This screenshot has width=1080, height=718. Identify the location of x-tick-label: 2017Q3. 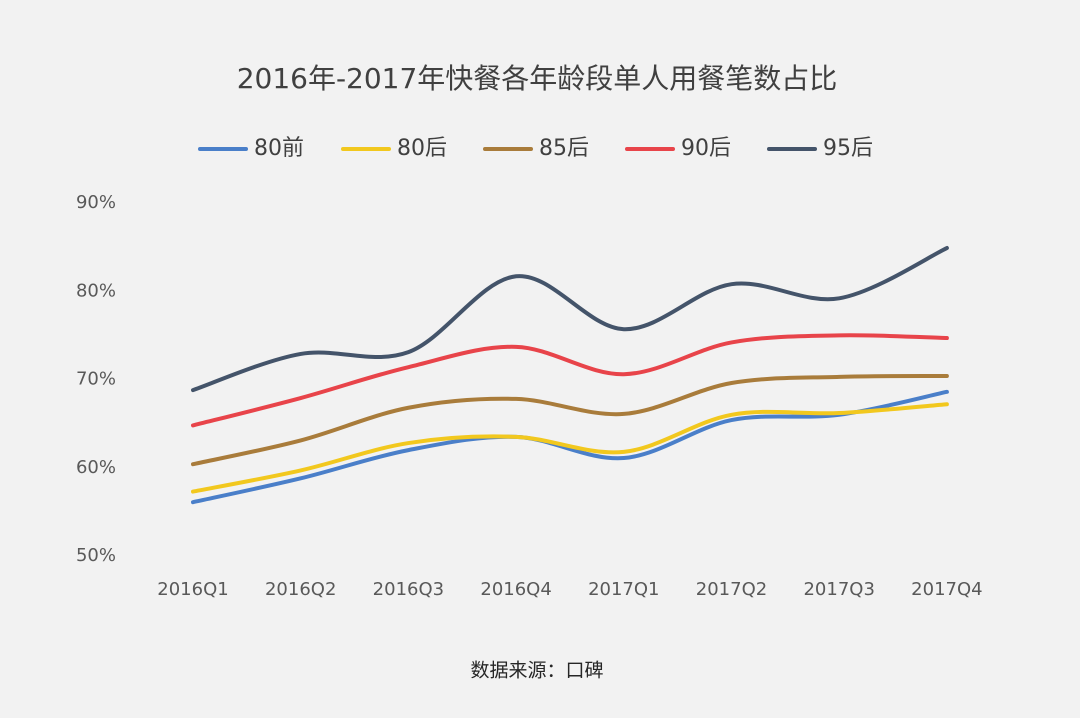
(838, 589).